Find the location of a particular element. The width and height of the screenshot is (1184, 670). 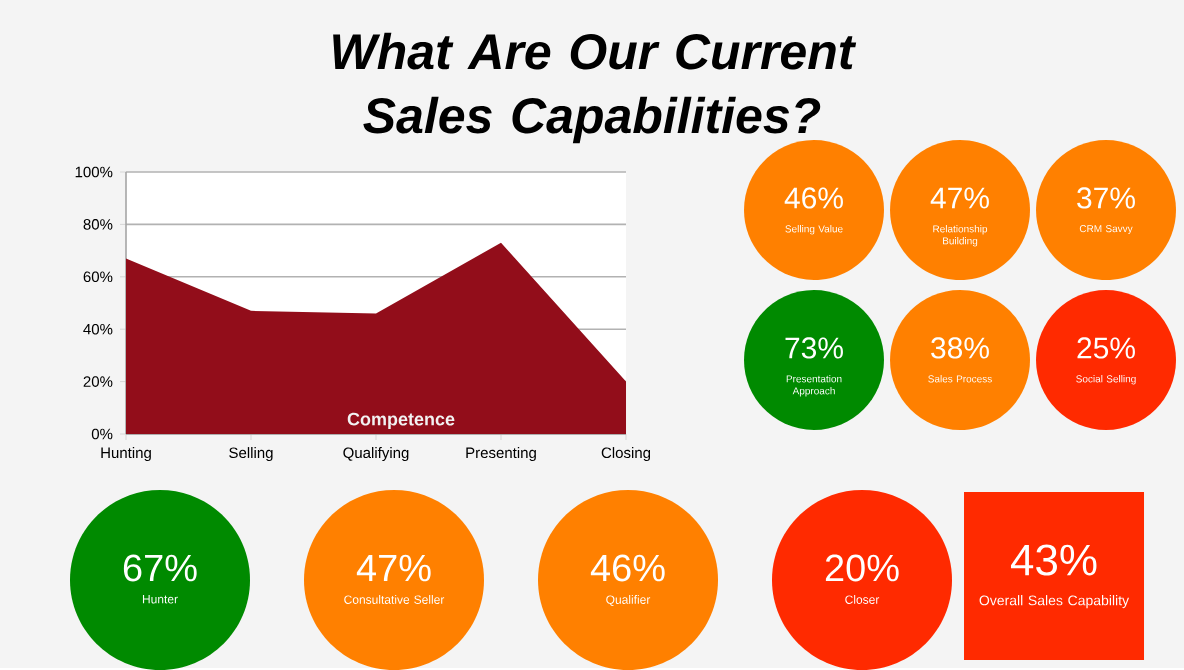

data-label: 43% is located at coordinates (1053, 560).